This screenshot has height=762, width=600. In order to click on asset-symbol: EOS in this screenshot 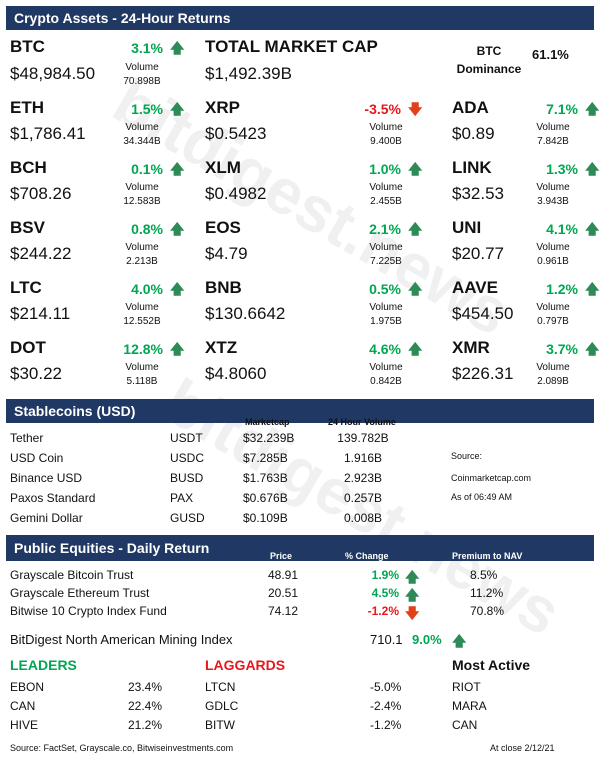, I will do `click(223, 227)`.